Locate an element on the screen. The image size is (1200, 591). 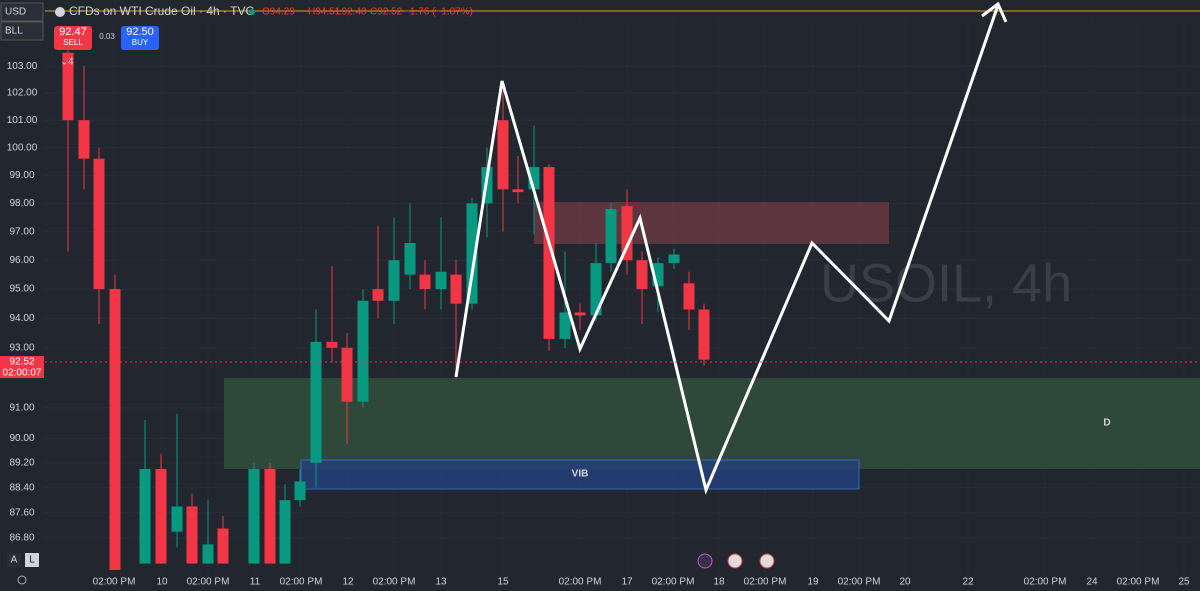
legend-open: O94.29 is located at coordinates (278, 12).